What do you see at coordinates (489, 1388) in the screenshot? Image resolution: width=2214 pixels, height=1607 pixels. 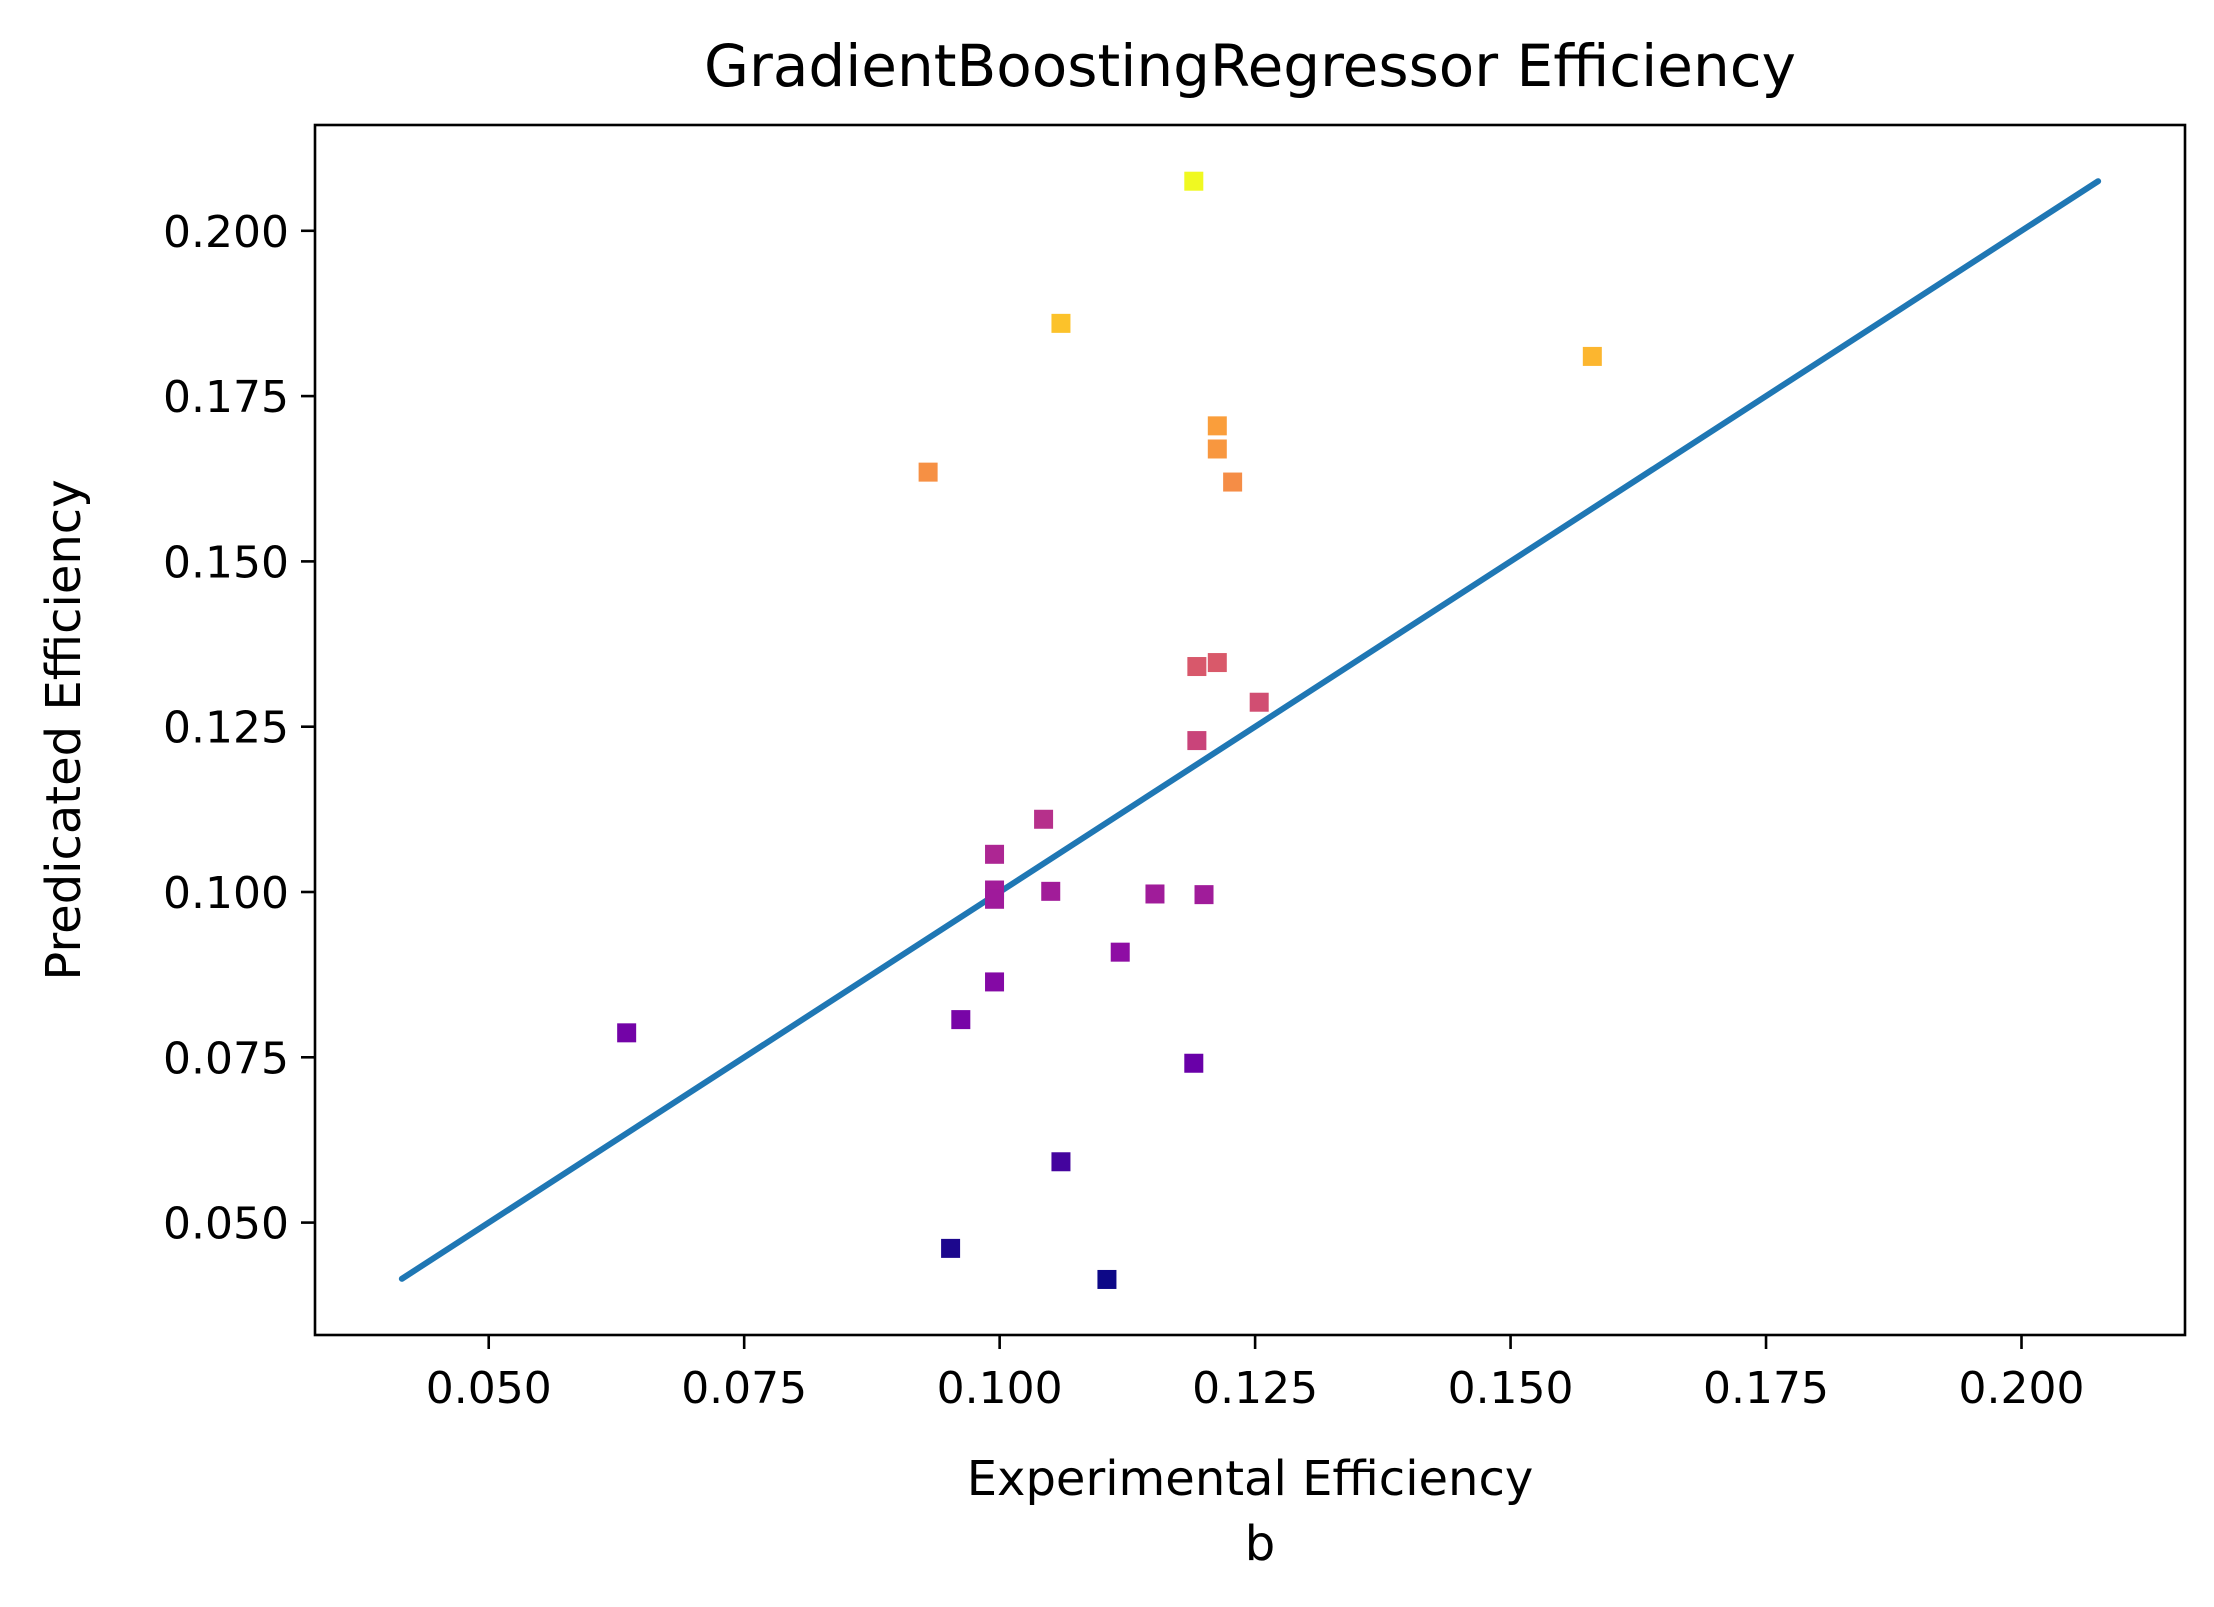 I see `x-tick-label: 0.050` at bounding box center [489, 1388].